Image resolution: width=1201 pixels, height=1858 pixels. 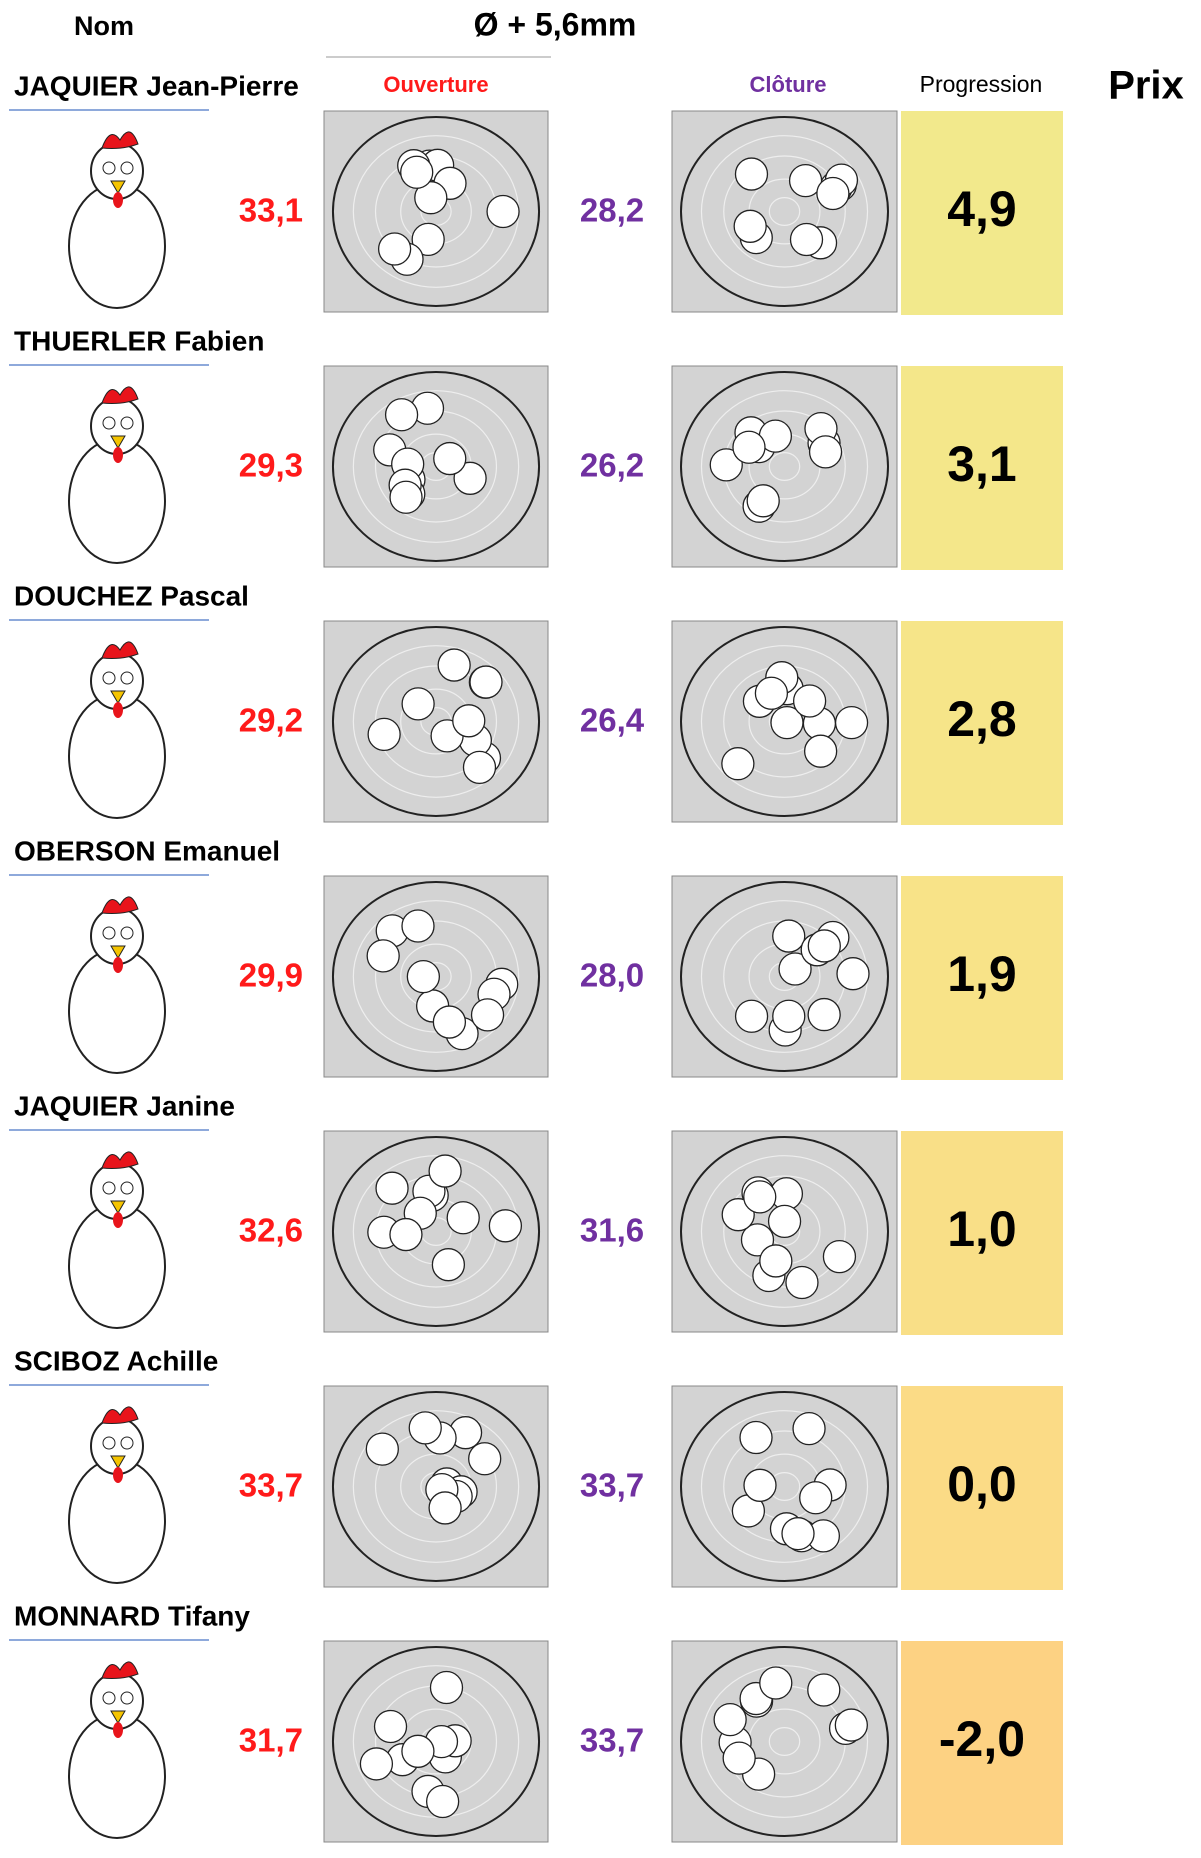 I want to click on opening-value: 29,2, so click(x=271, y=720).